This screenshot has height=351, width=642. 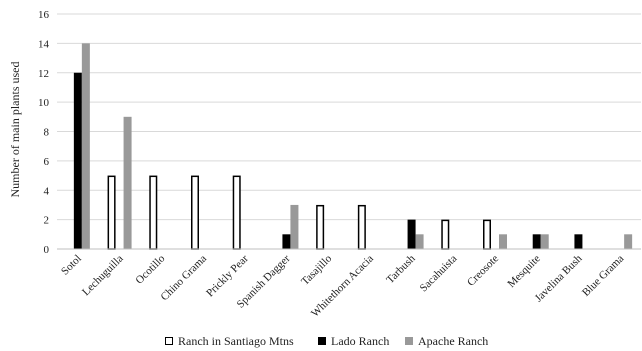 What do you see at coordinates (536, 241) in the screenshot?
I see `bar-lado-ranch-mesquite` at bounding box center [536, 241].